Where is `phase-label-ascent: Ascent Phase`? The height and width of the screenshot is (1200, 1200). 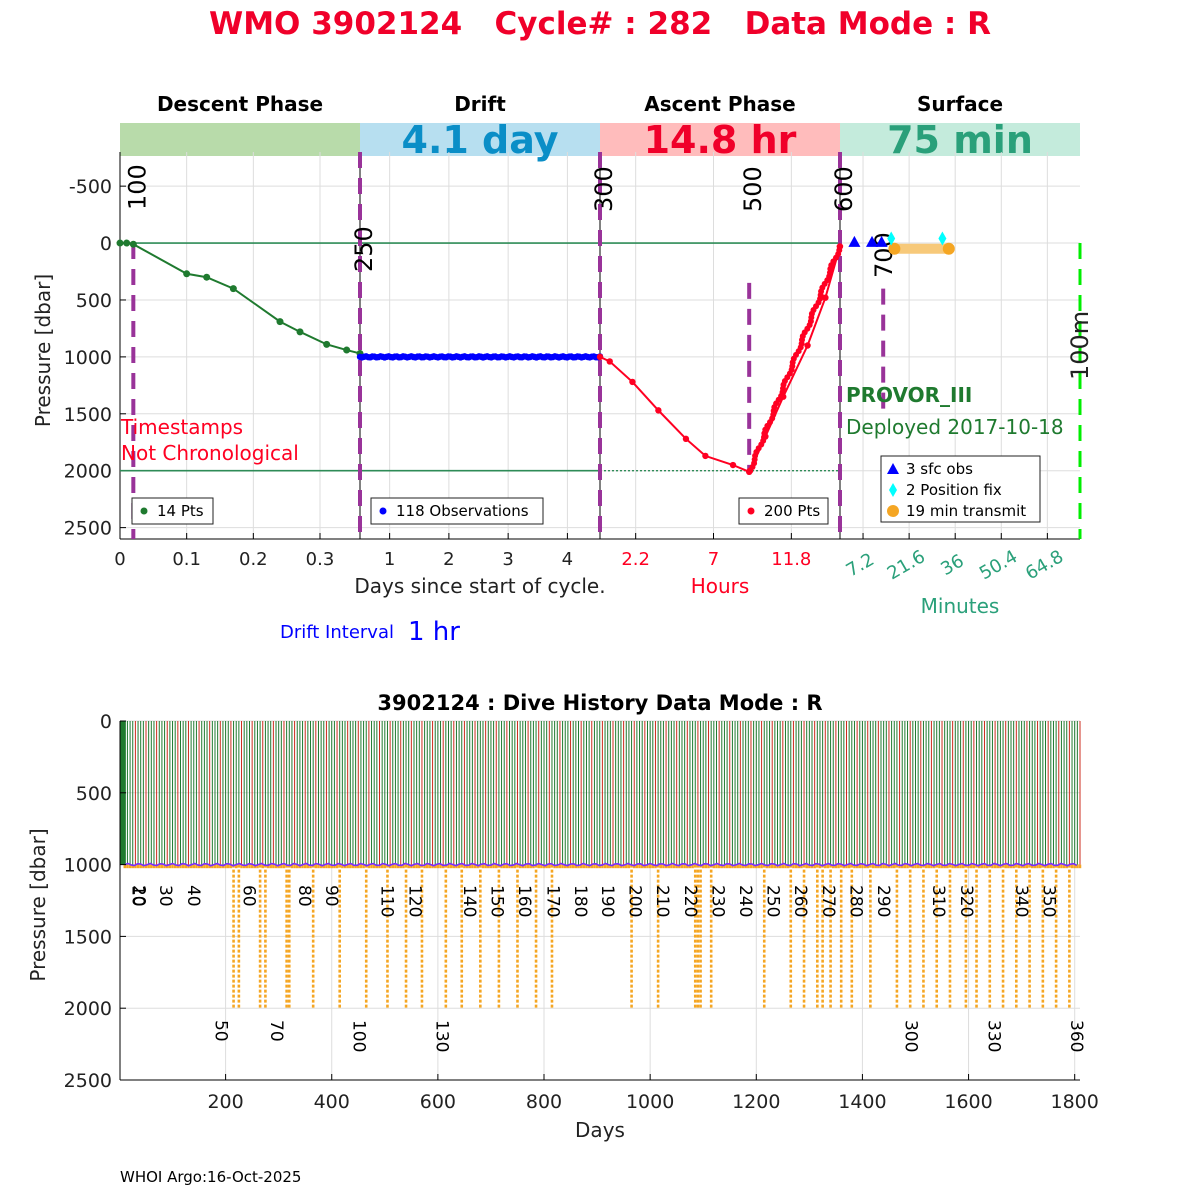 phase-label-ascent: Ascent Phase is located at coordinates (719, 104).